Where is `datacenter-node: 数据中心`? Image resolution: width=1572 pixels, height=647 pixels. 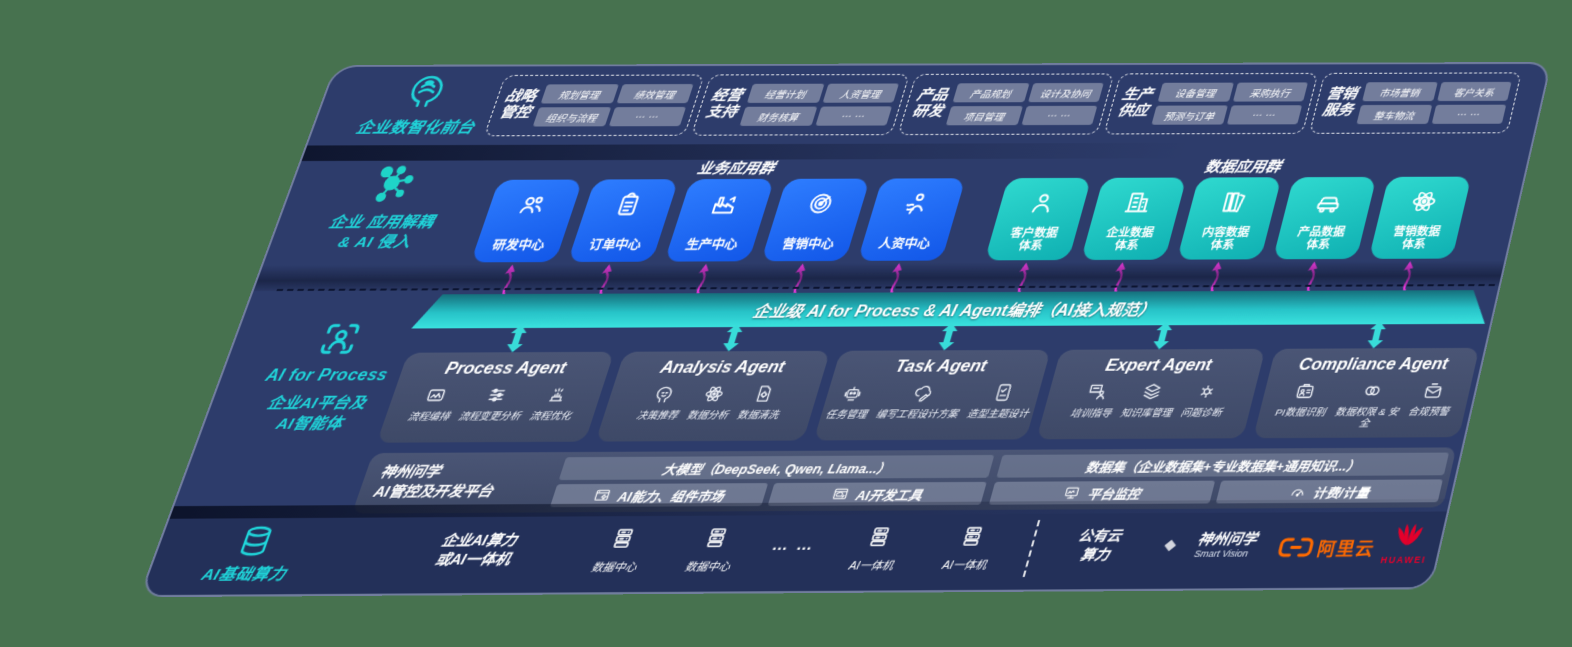
datacenter-node: 数据中心 is located at coordinates (713, 550).